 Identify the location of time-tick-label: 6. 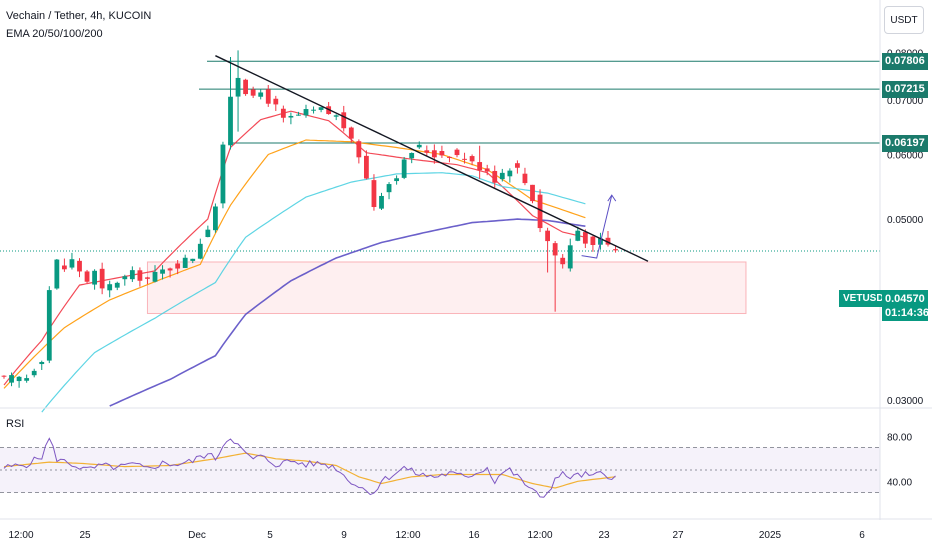
(862, 535).